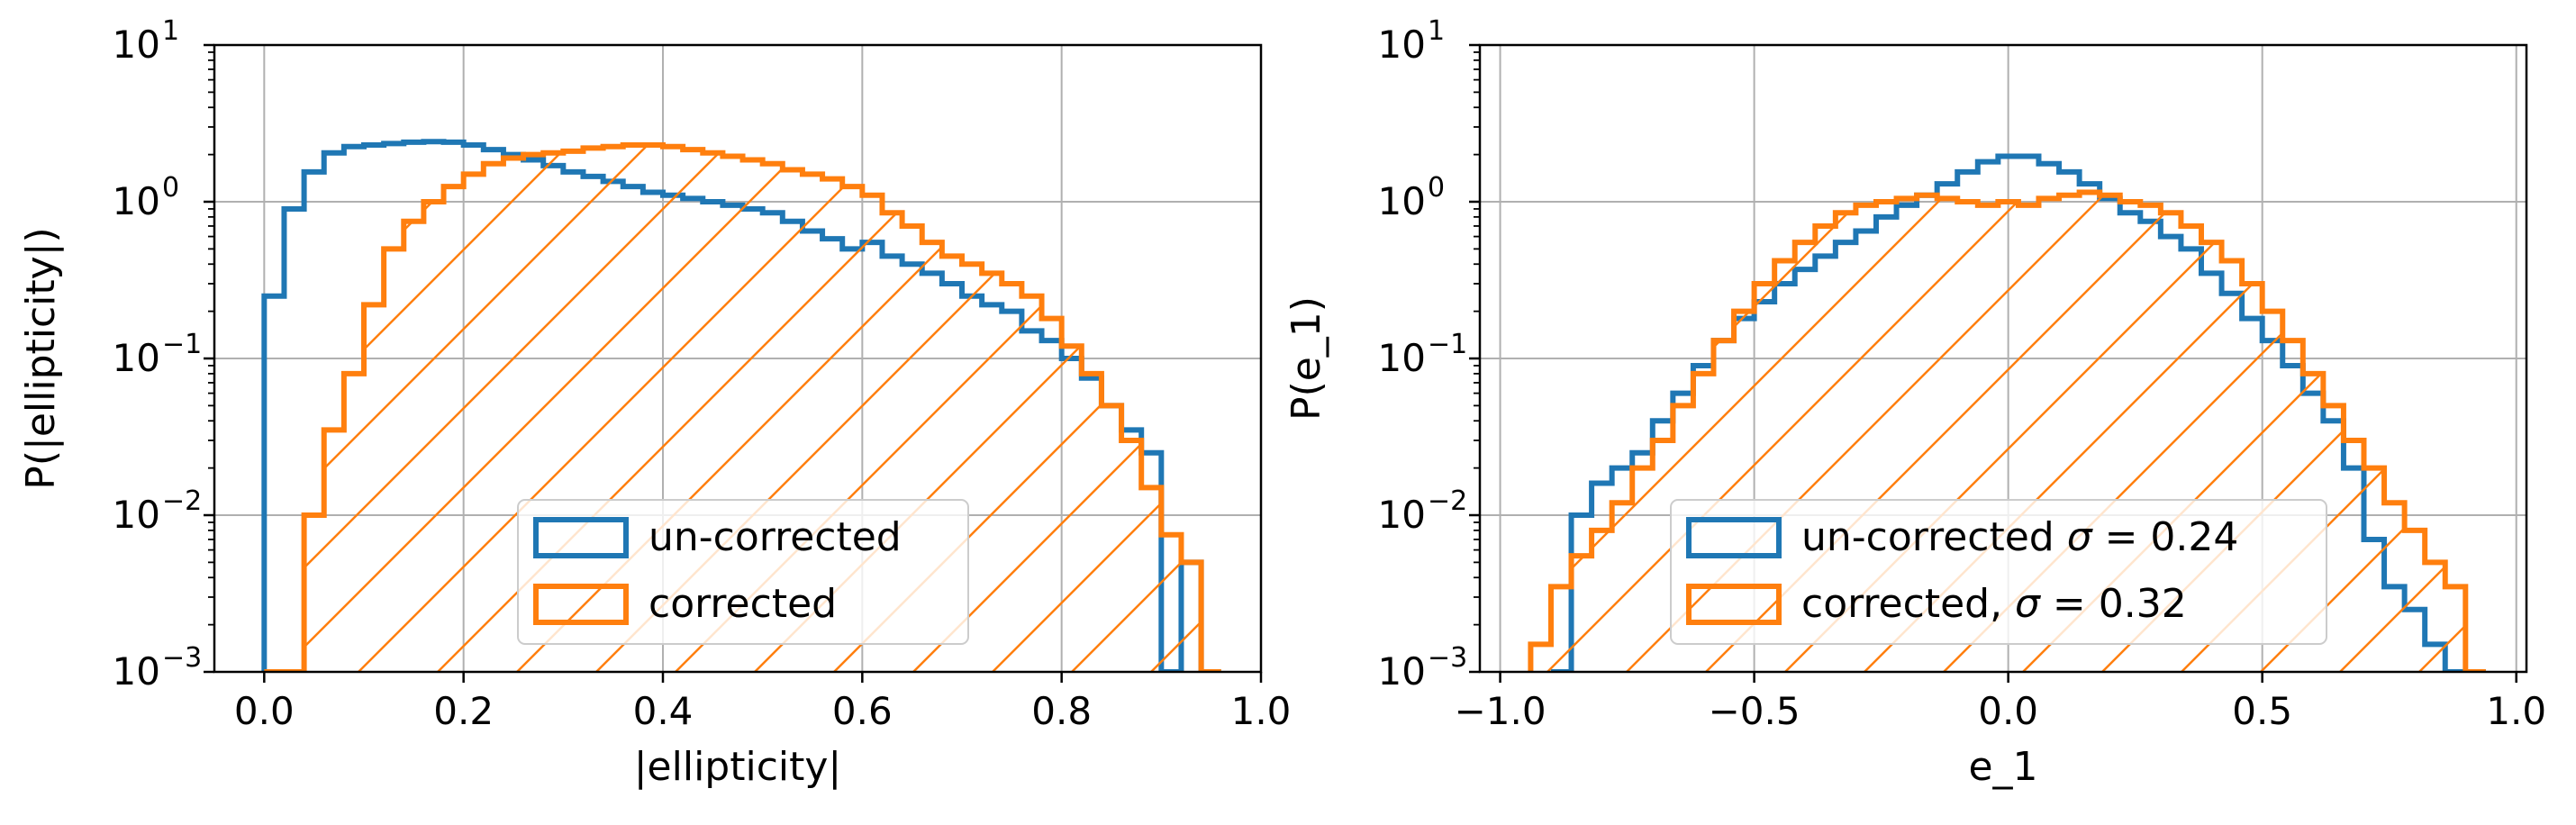 The height and width of the screenshot is (825, 2576). What do you see at coordinates (1306, 358) in the screenshot?
I see `y-axis-label: P(e_1)` at bounding box center [1306, 358].